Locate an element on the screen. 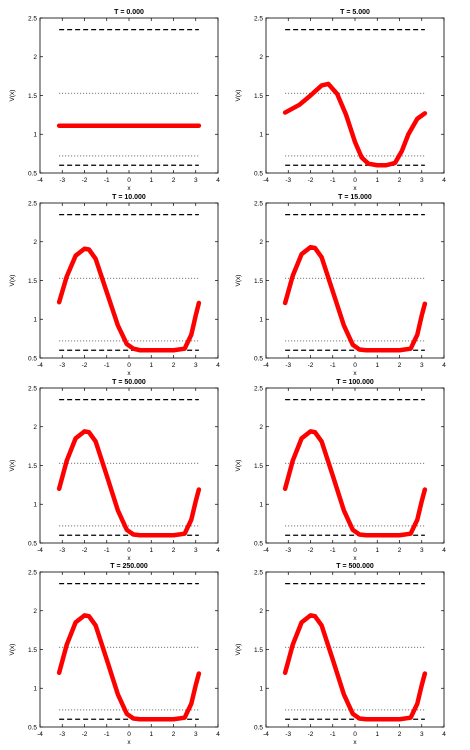 The image size is (470, 750). chart-title: T = 50.000 is located at coordinates (129, 382).